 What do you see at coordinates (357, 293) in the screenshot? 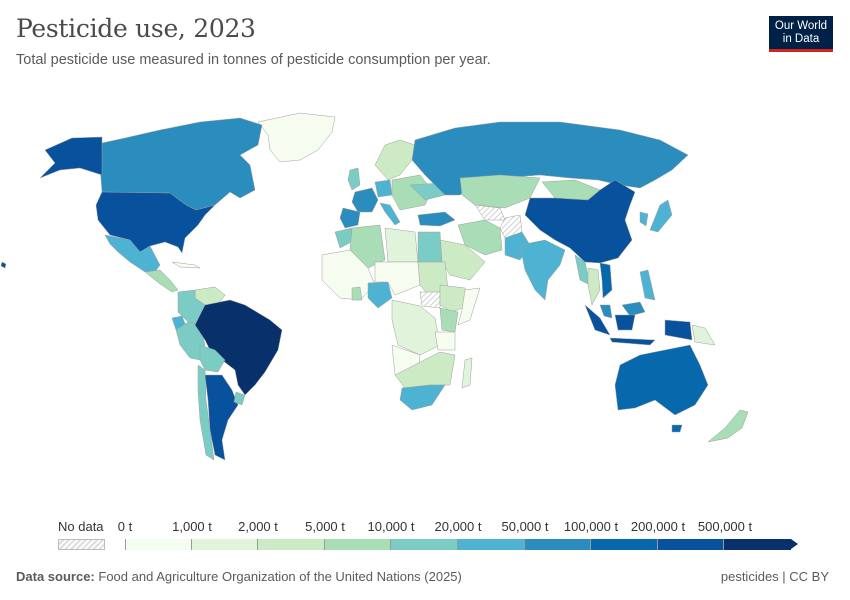
I see `country-ghana` at bounding box center [357, 293].